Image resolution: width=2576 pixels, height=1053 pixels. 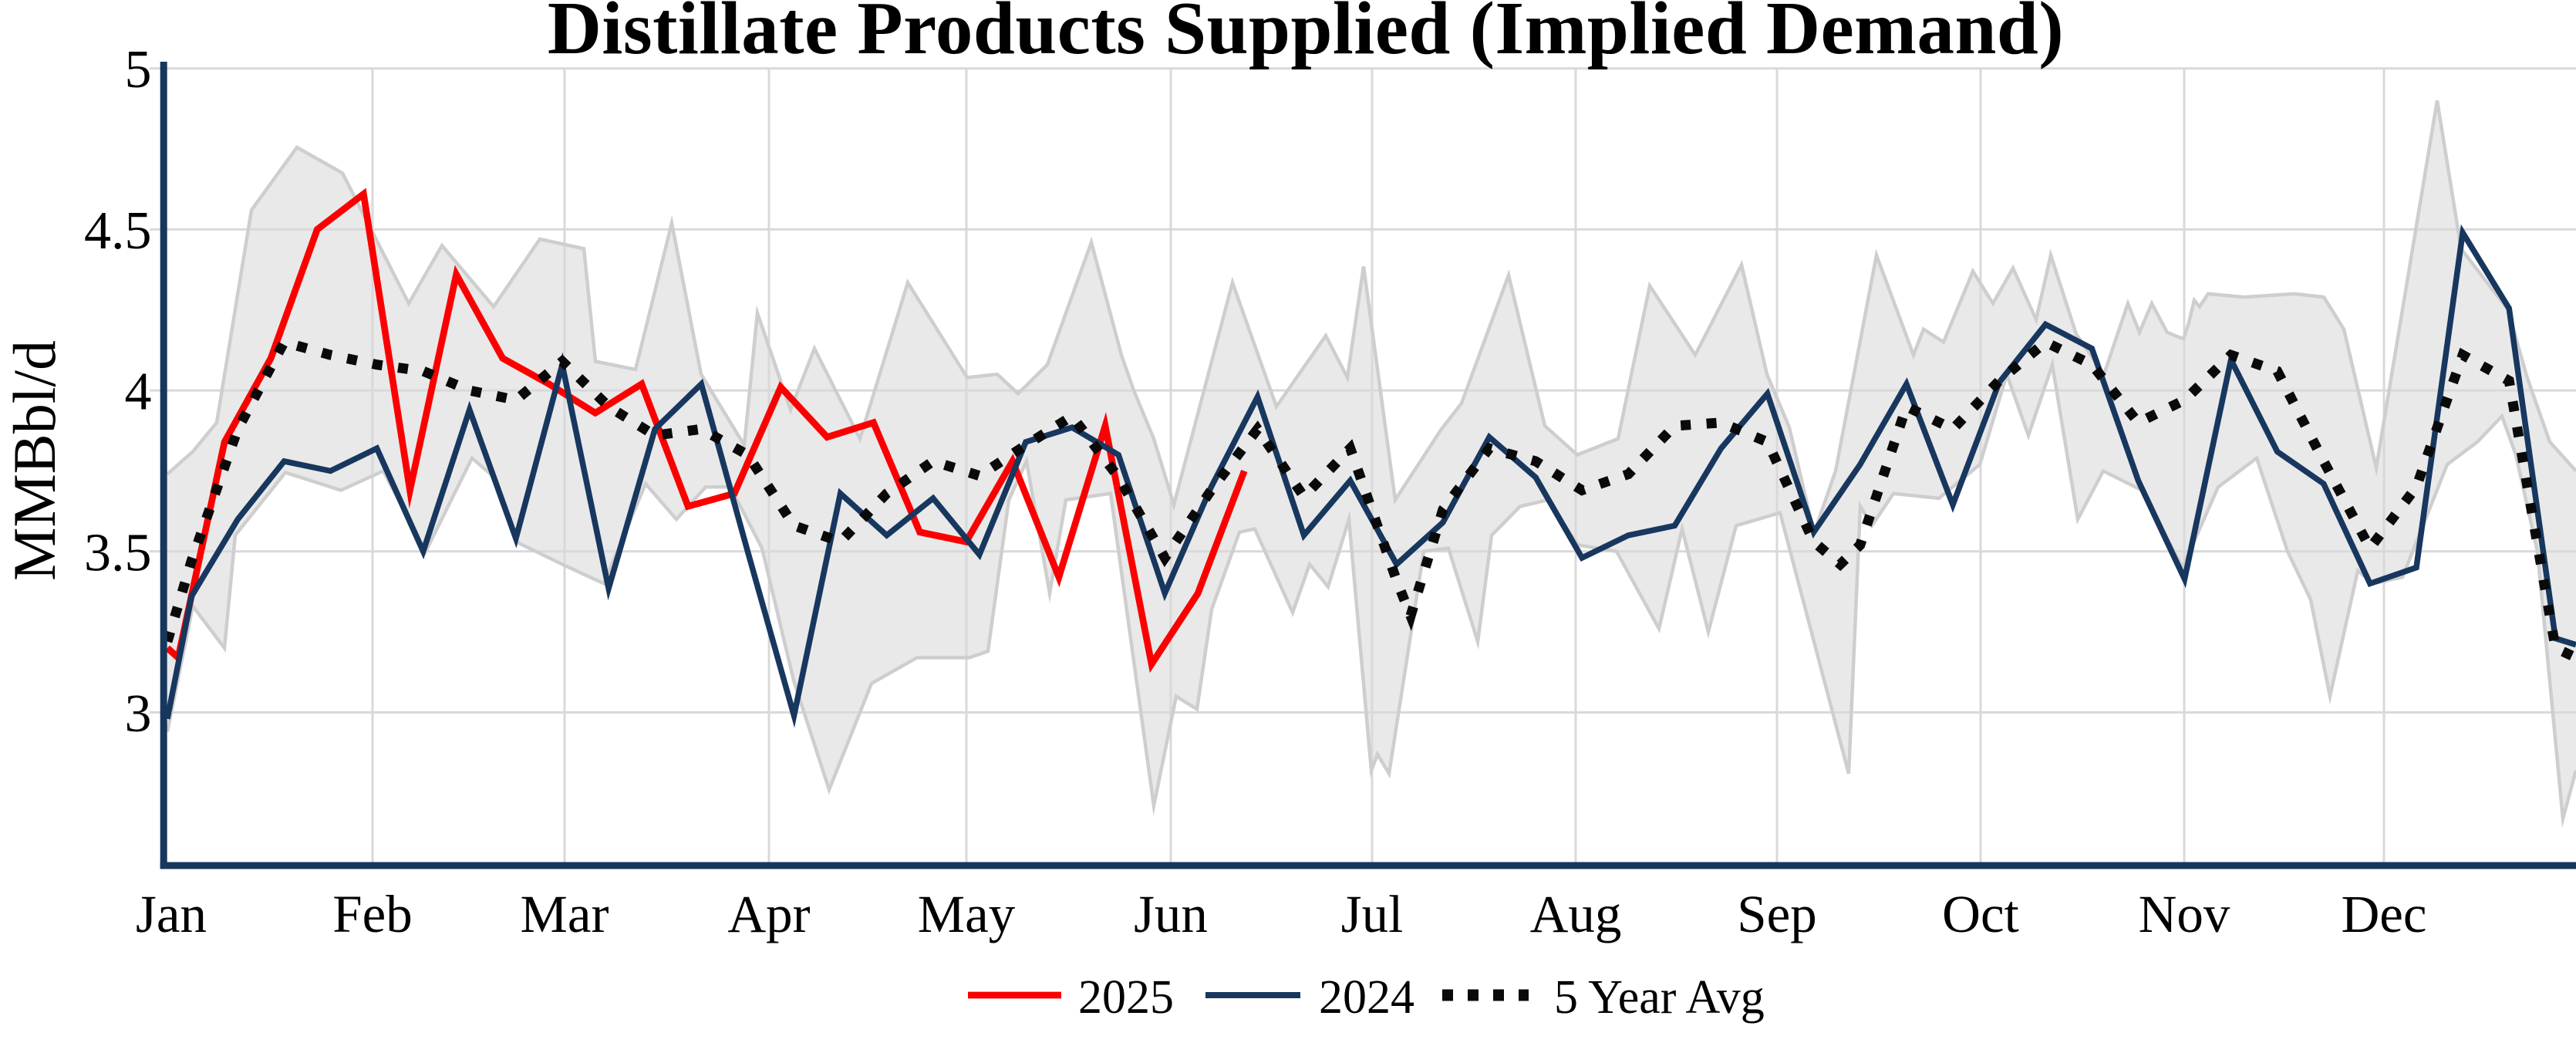 I want to click on svg-text: Sep, so click(x=1777, y=914).